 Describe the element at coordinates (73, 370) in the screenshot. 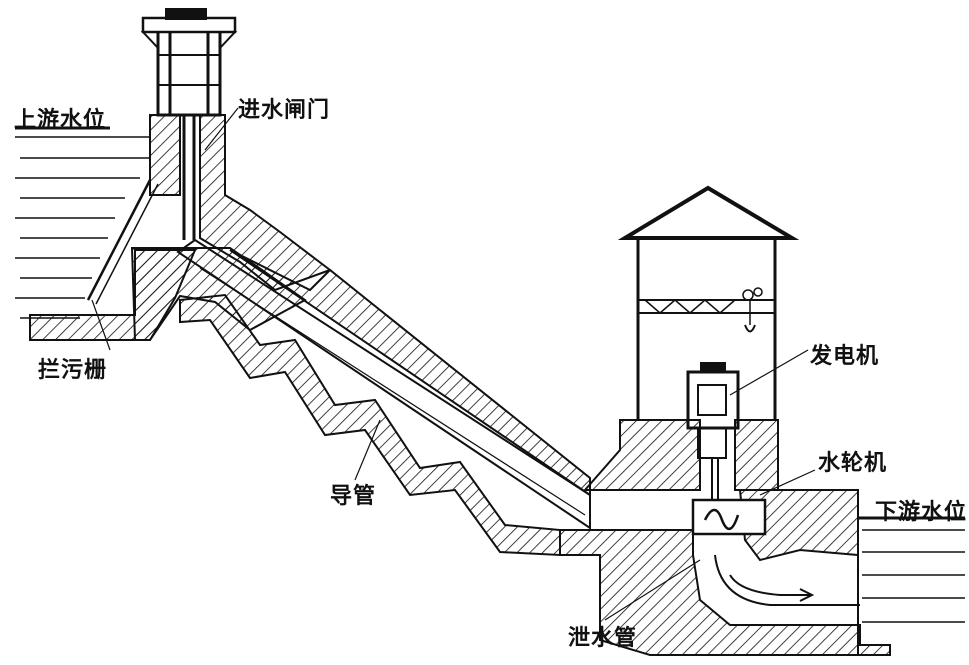

I see `label-trash-rack: 拦污栅` at that location.